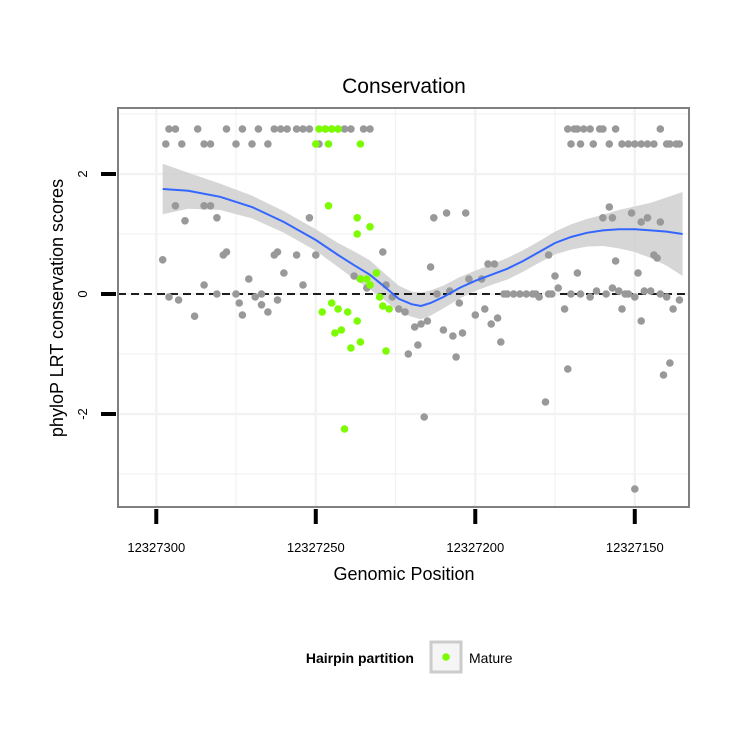 Image resolution: width=750 pixels, height=750 pixels. Describe the element at coordinates (475, 547) in the screenshot. I see `x-tick-label: 12327200` at that location.